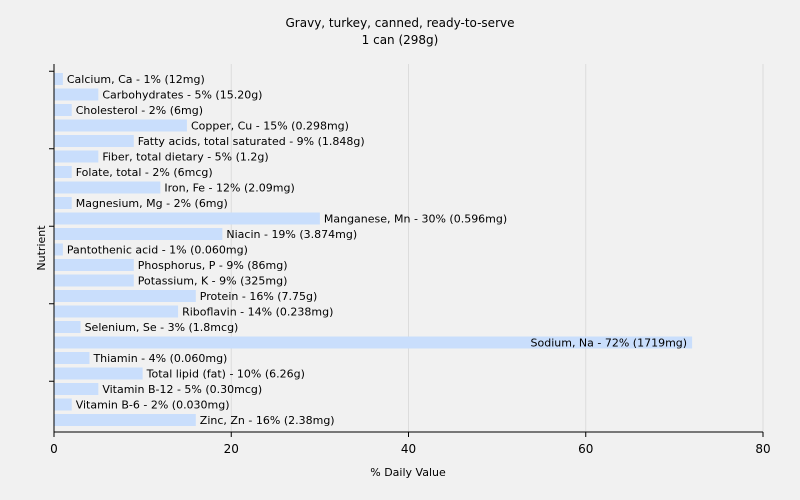  Describe the element at coordinates (144, 172) in the screenshot. I see `bar-label: Folate, total - 2% (6mcg)` at that location.